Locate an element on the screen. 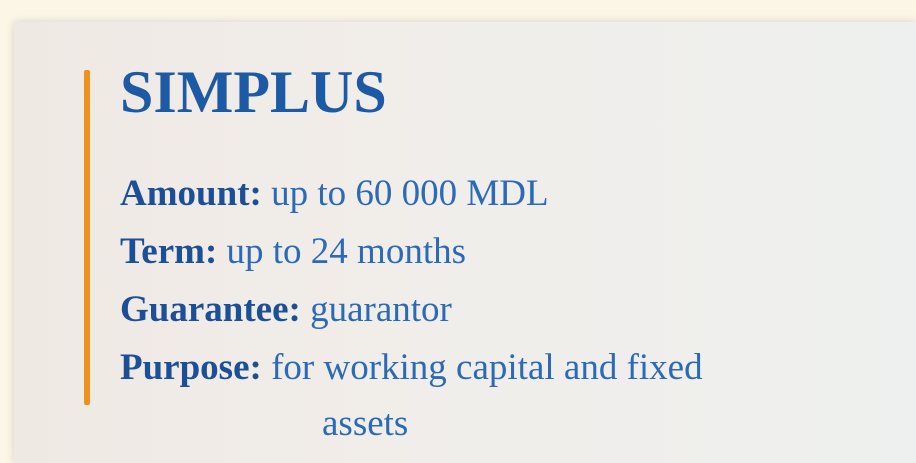 The image size is (916, 463). item-continuation: assets is located at coordinates (365, 423).